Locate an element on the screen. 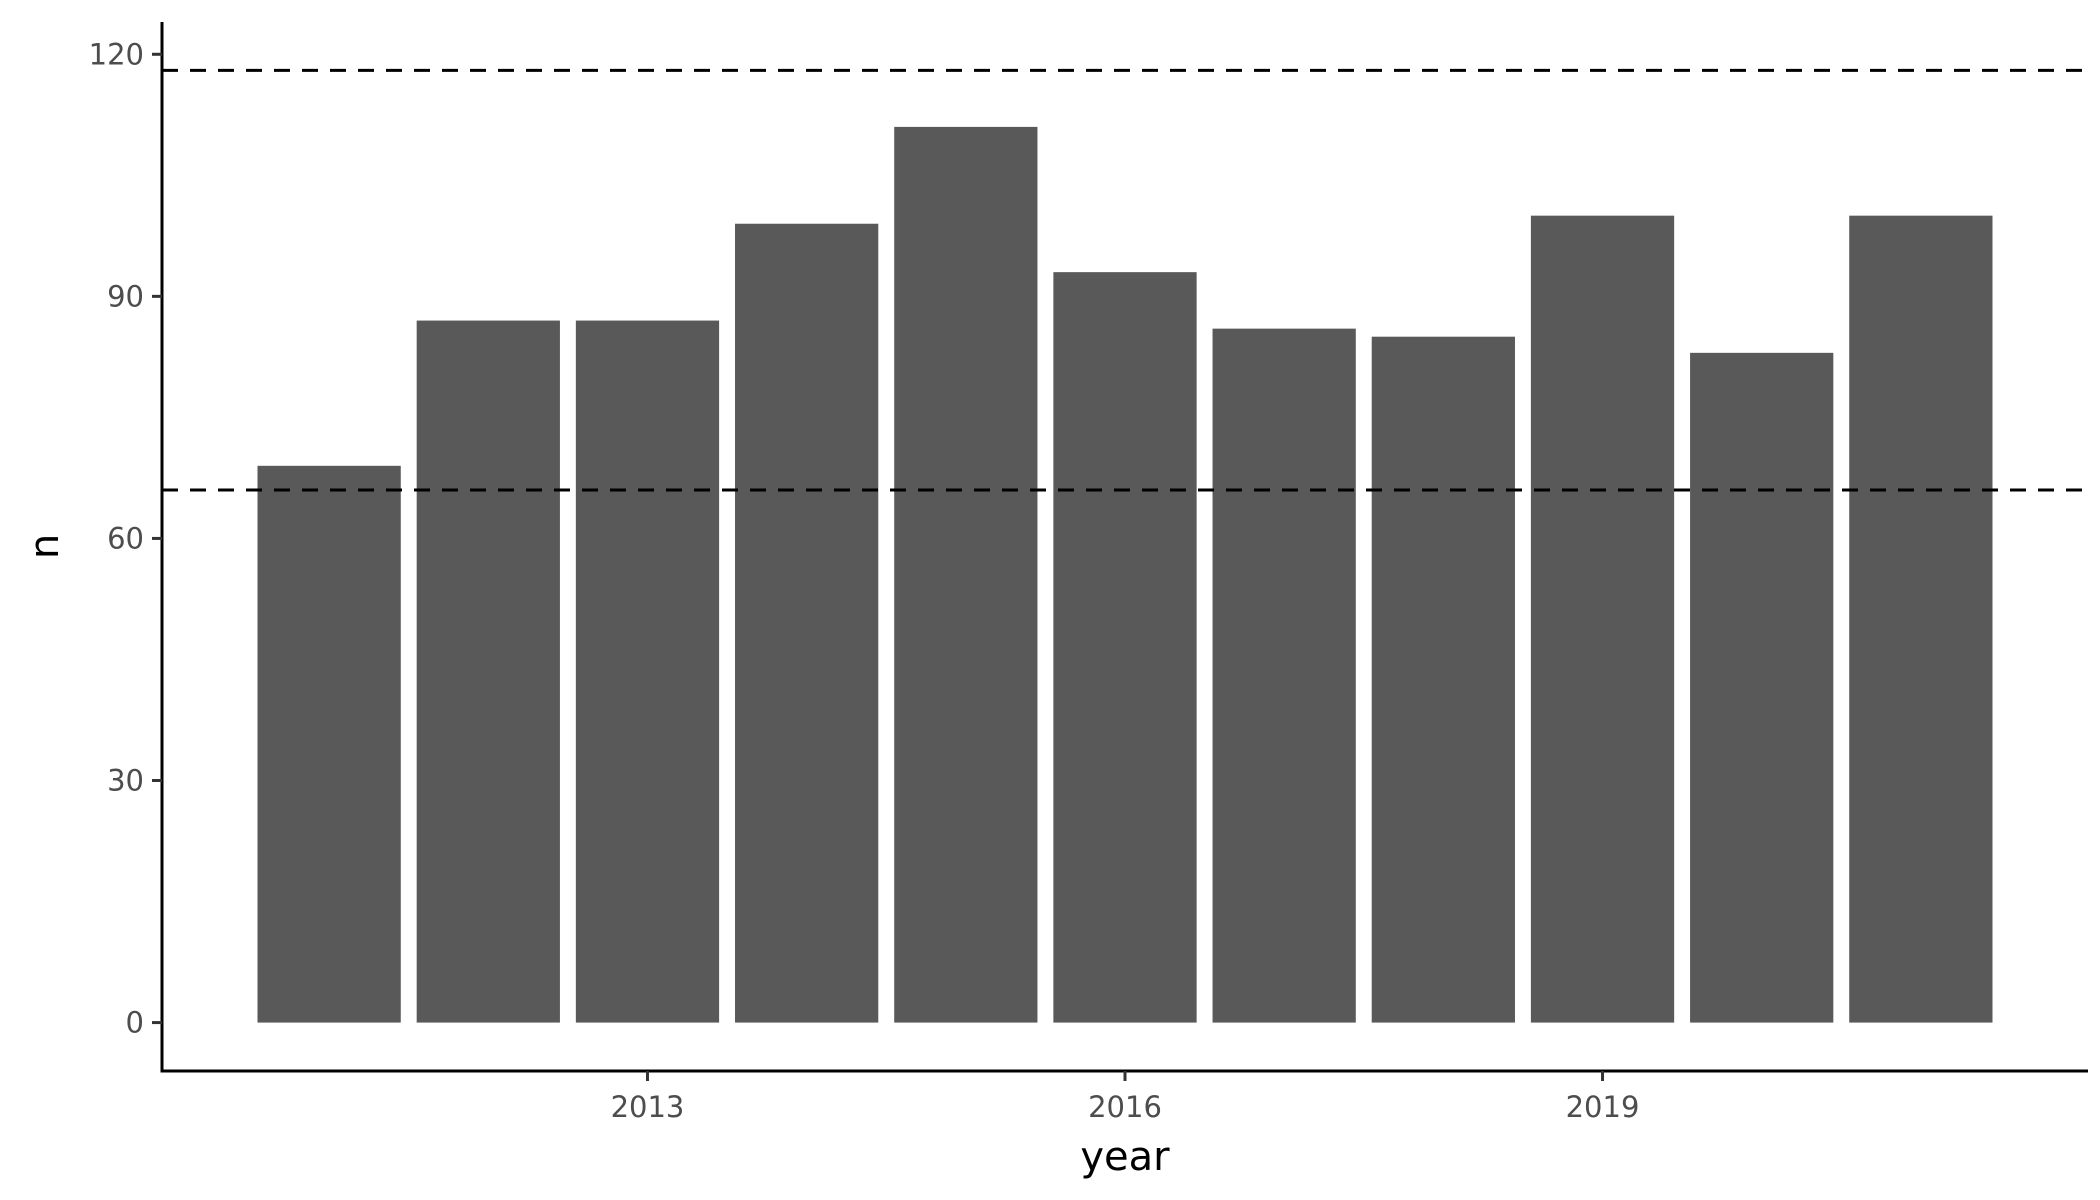  y-tick-label: 0 is located at coordinates (135, 1023).